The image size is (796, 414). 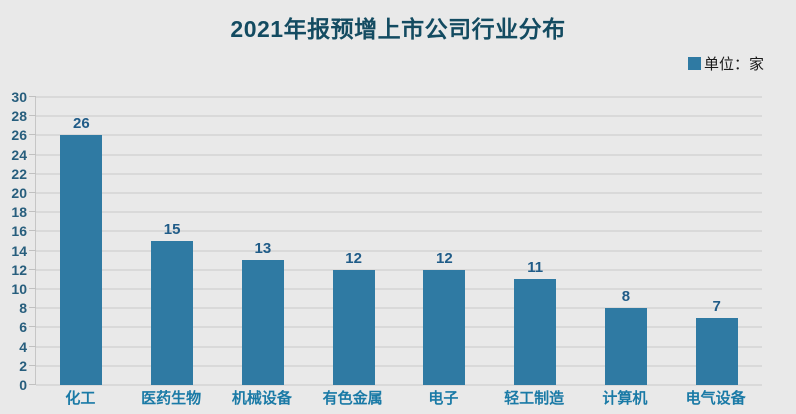 I want to click on y-tick-label: 14, so click(x=19, y=250).